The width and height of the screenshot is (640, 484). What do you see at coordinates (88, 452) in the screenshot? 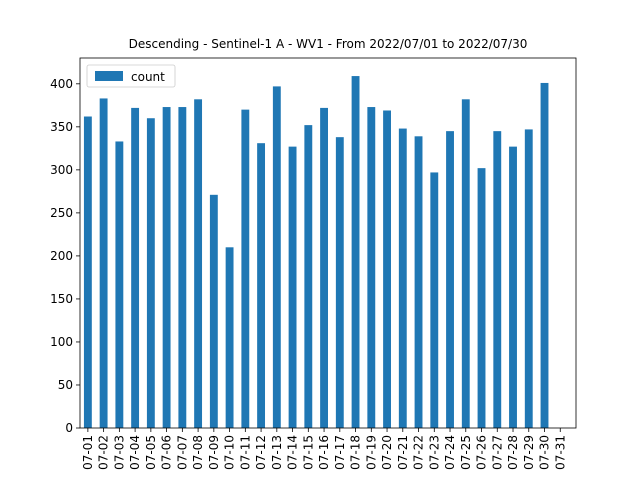
I see `x-tick-label: 07-01` at bounding box center [88, 452].